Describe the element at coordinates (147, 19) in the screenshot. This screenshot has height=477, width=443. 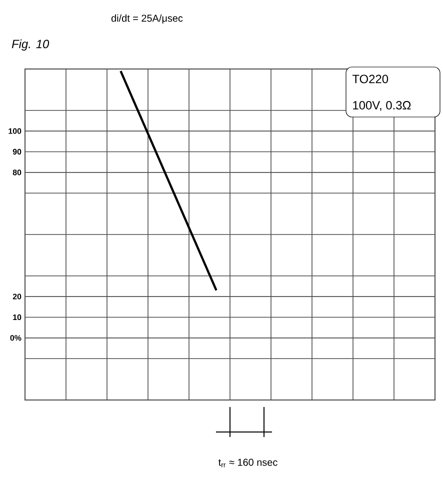
I see `text: di/dt = 25A/μsec` at that location.